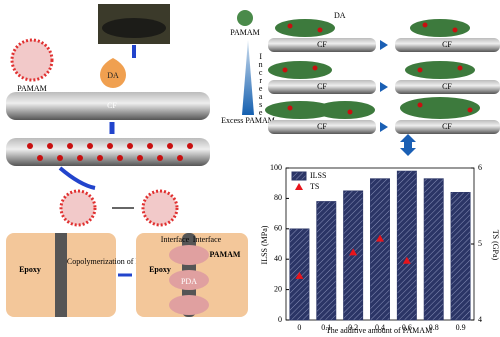  I want to click on arrow, so click(77, 178).